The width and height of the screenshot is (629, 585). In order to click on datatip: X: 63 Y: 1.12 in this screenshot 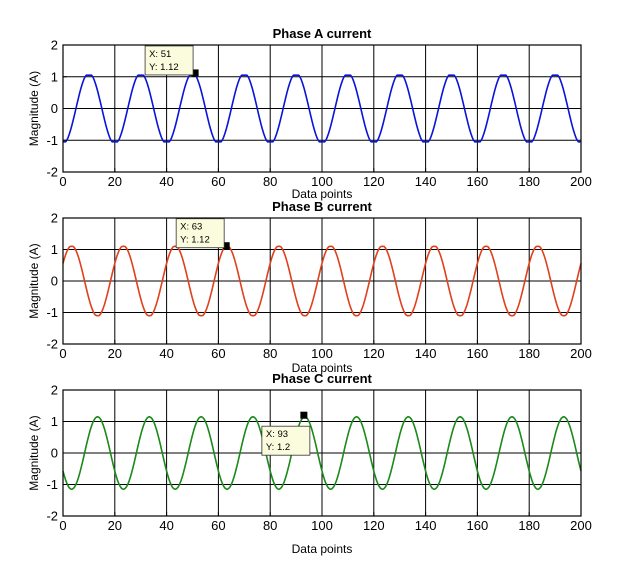, I will do `click(200, 233)`.